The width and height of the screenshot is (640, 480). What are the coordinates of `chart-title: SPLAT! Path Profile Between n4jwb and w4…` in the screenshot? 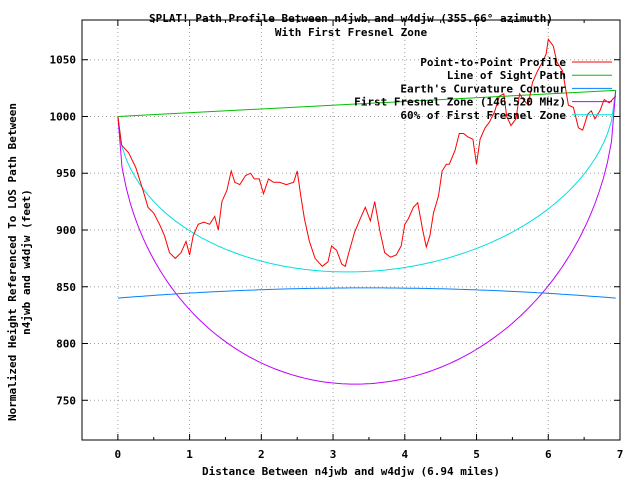 It's located at (351, 18).